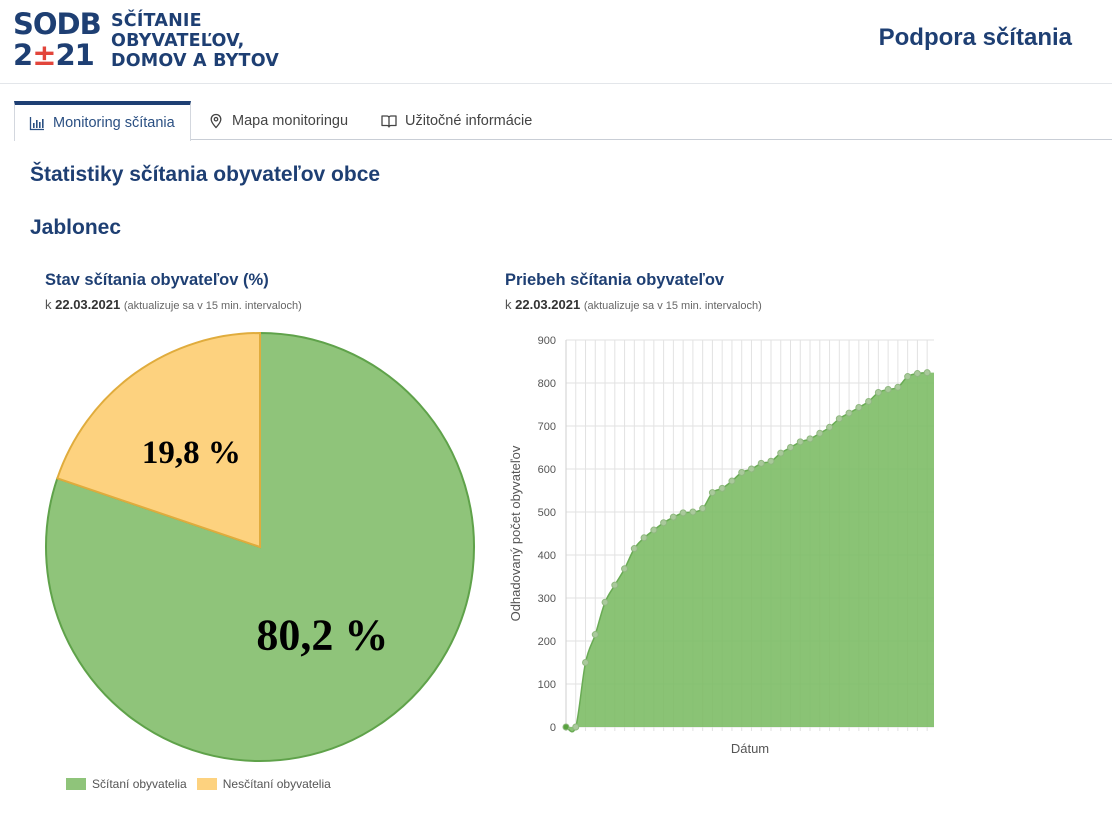  Describe the element at coordinates (57, 24) in the screenshot. I see `logo-row-top: SODB` at that location.